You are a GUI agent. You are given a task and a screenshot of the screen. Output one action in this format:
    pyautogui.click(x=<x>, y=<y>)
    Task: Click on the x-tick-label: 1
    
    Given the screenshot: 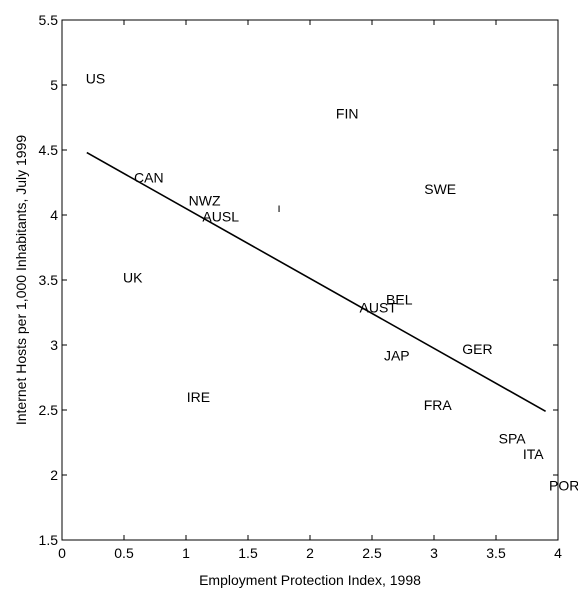 What is the action you would take?
    pyautogui.click(x=186, y=553)
    